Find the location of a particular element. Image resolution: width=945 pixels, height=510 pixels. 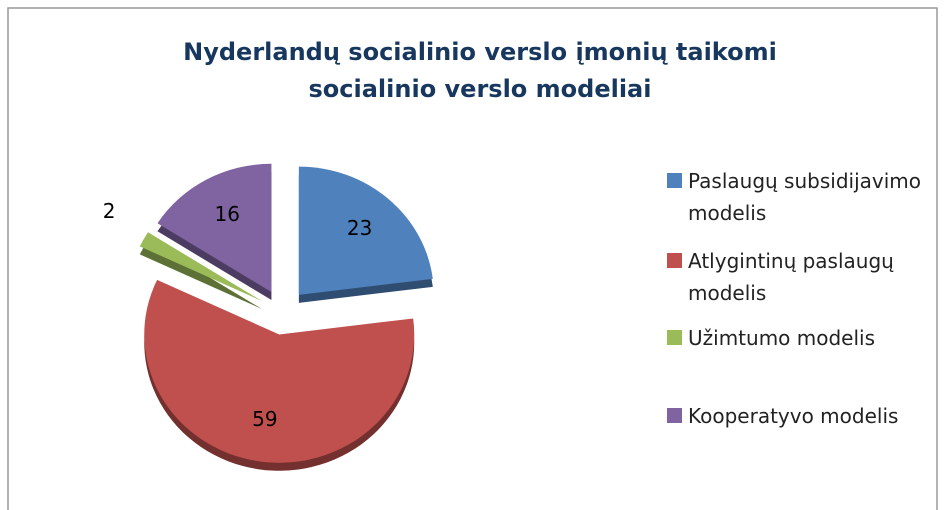

legend-label: Paslaugų subsidijavimo modelis is located at coordinates (804, 197).